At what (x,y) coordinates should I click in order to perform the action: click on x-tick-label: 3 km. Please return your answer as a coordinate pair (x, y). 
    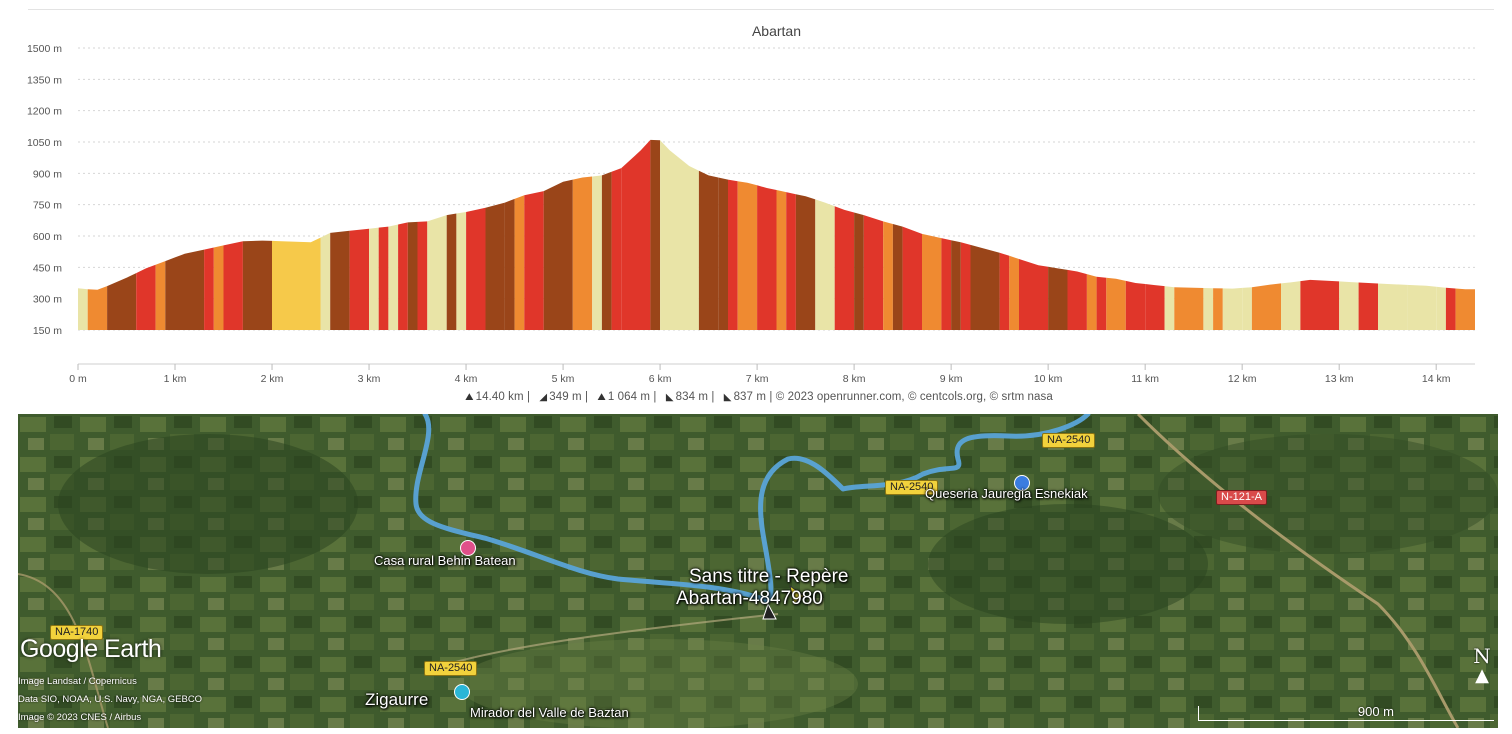
    Looking at the image, I should click on (369, 379).